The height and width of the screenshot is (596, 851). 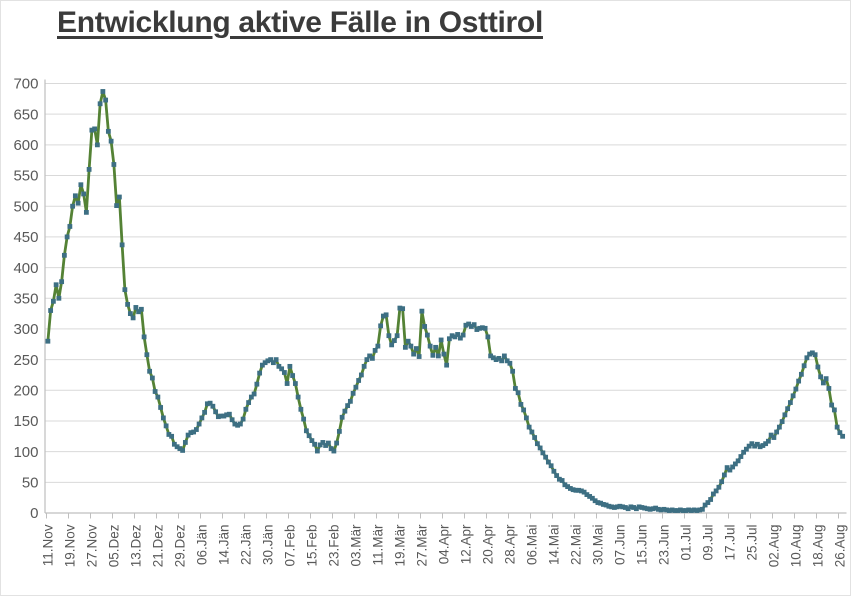 What do you see at coordinates (136, 545) in the screenshot?
I see `x-axis-tick-label: 13.Dez` at bounding box center [136, 545].